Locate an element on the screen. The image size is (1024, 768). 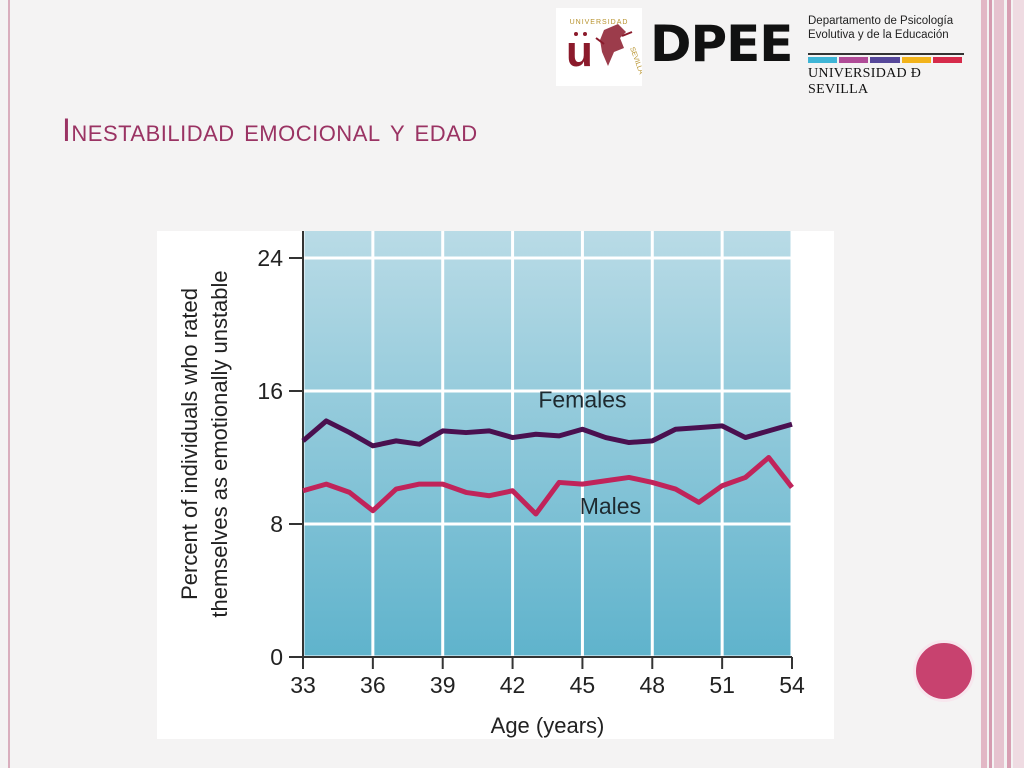
x-tick-label: 54 is located at coordinates (792, 685).